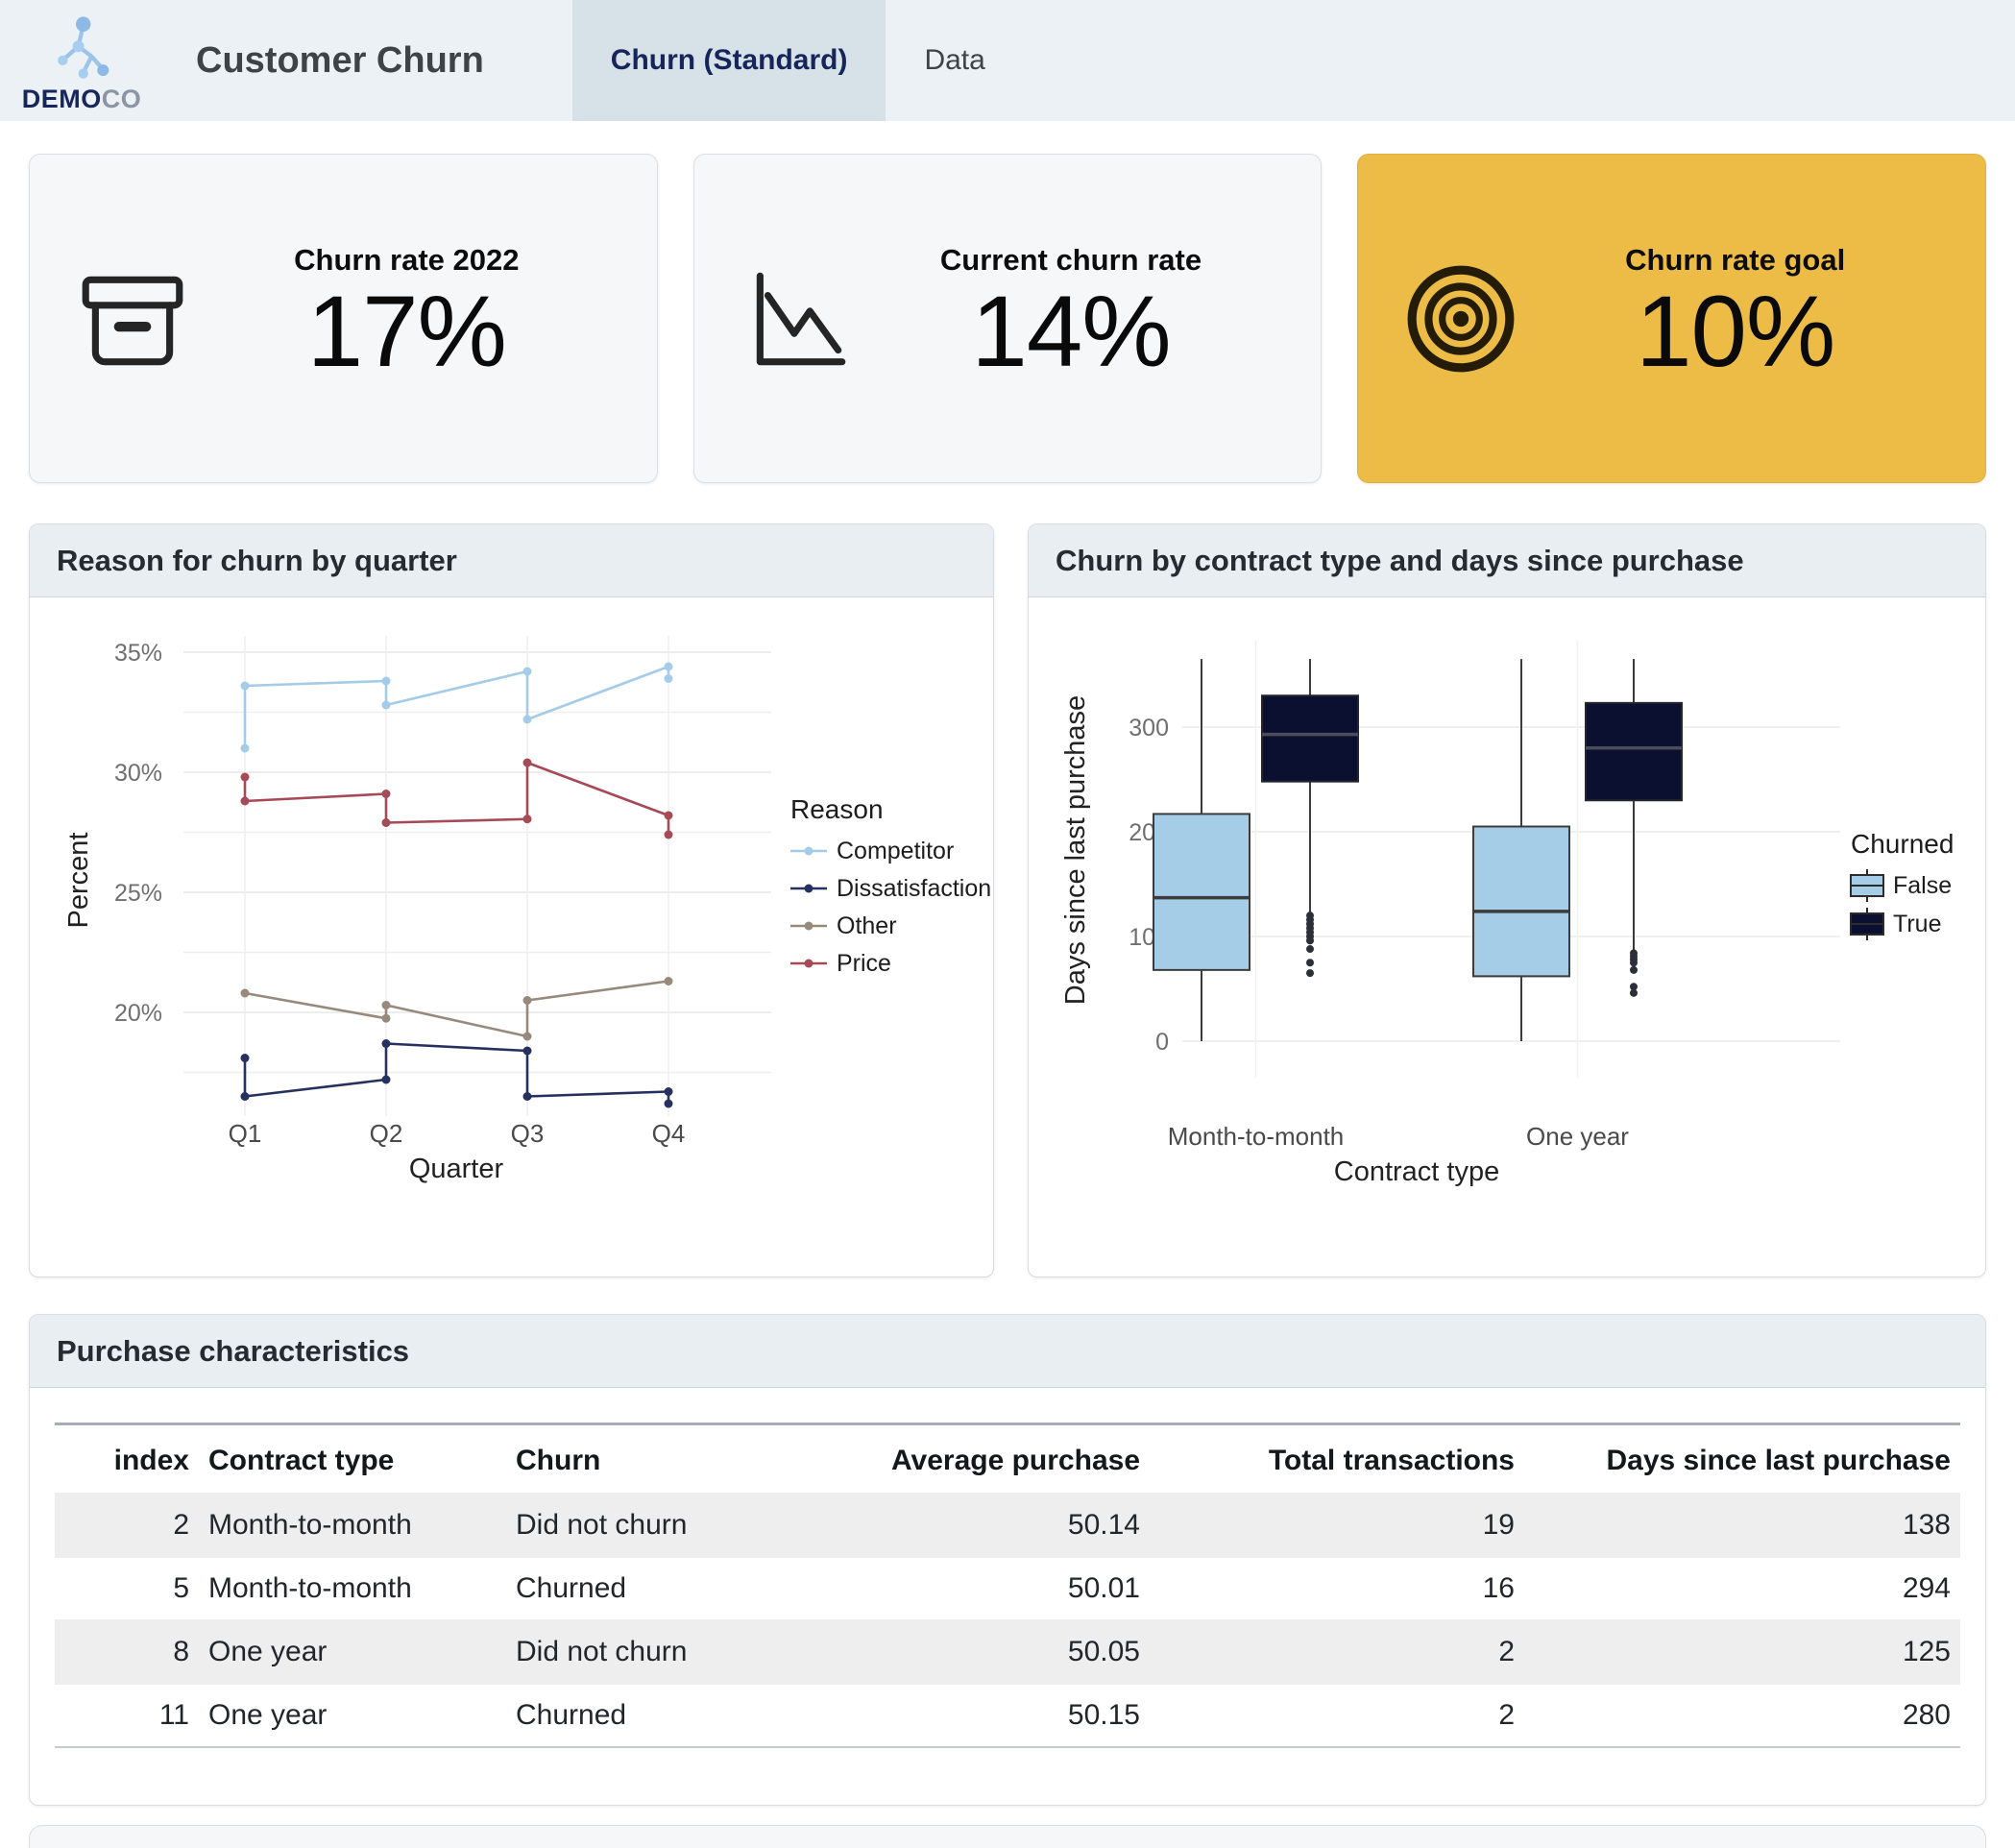 The height and width of the screenshot is (1848, 2015). What do you see at coordinates (181, 1588) in the screenshot?
I see `table-cell: 5` at bounding box center [181, 1588].